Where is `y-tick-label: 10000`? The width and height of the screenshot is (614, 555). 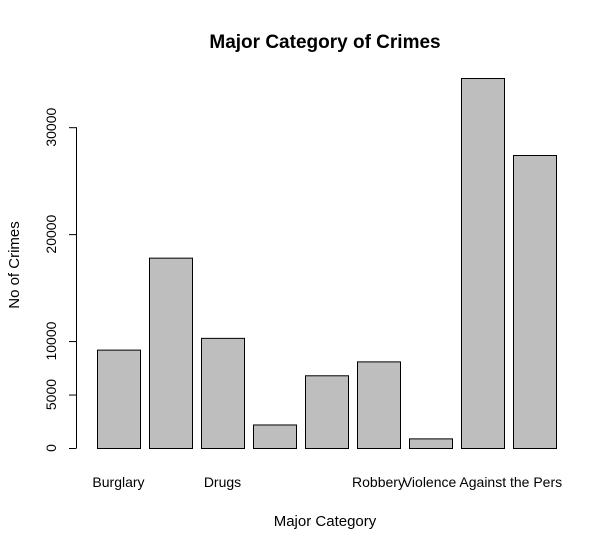 y-tick-label: 10000 is located at coordinates (51, 340).